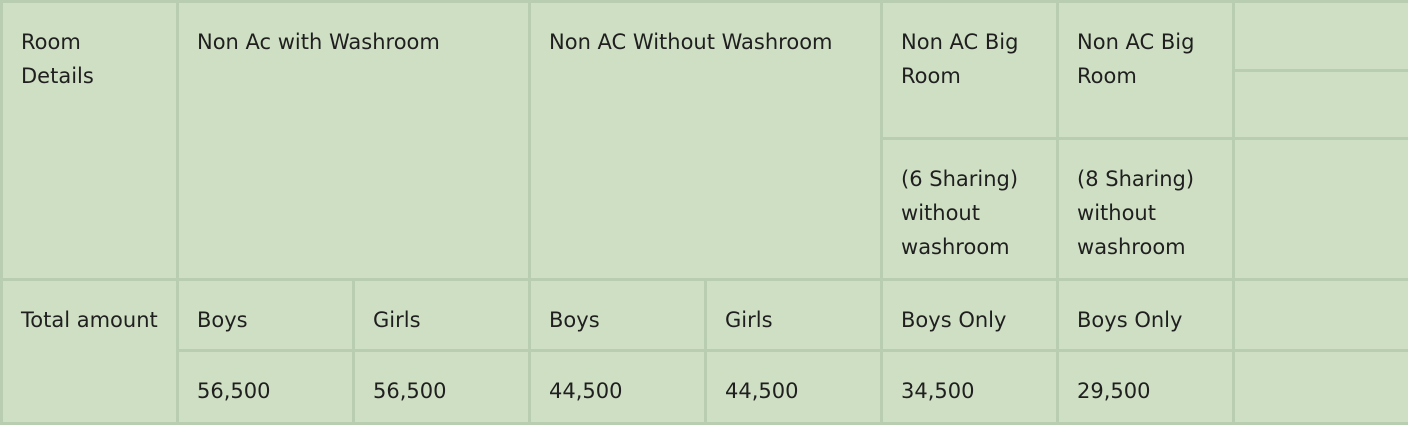 The height and width of the screenshot is (425, 1408). What do you see at coordinates (1146, 209) in the screenshot?
I see `sharing-8-cell: (8 Sharing) without washroom` at bounding box center [1146, 209].